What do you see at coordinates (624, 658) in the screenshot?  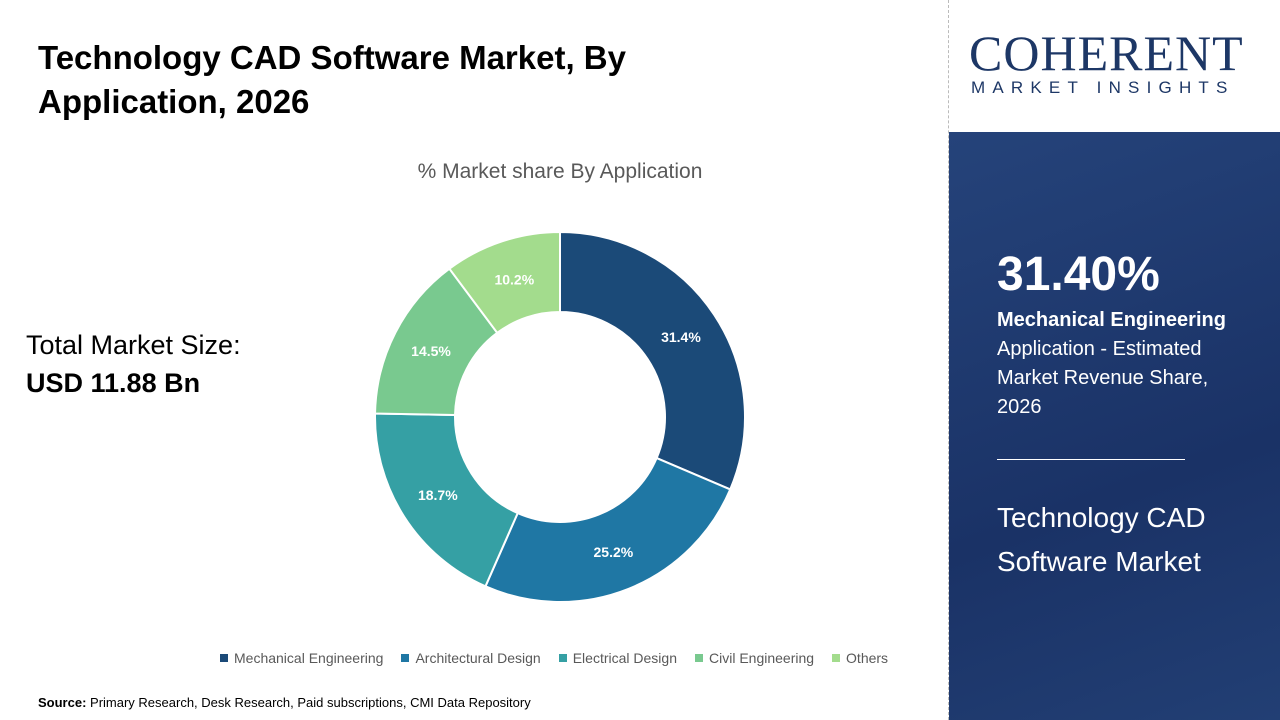 I see `legend-label: Electrical Design` at bounding box center [624, 658].